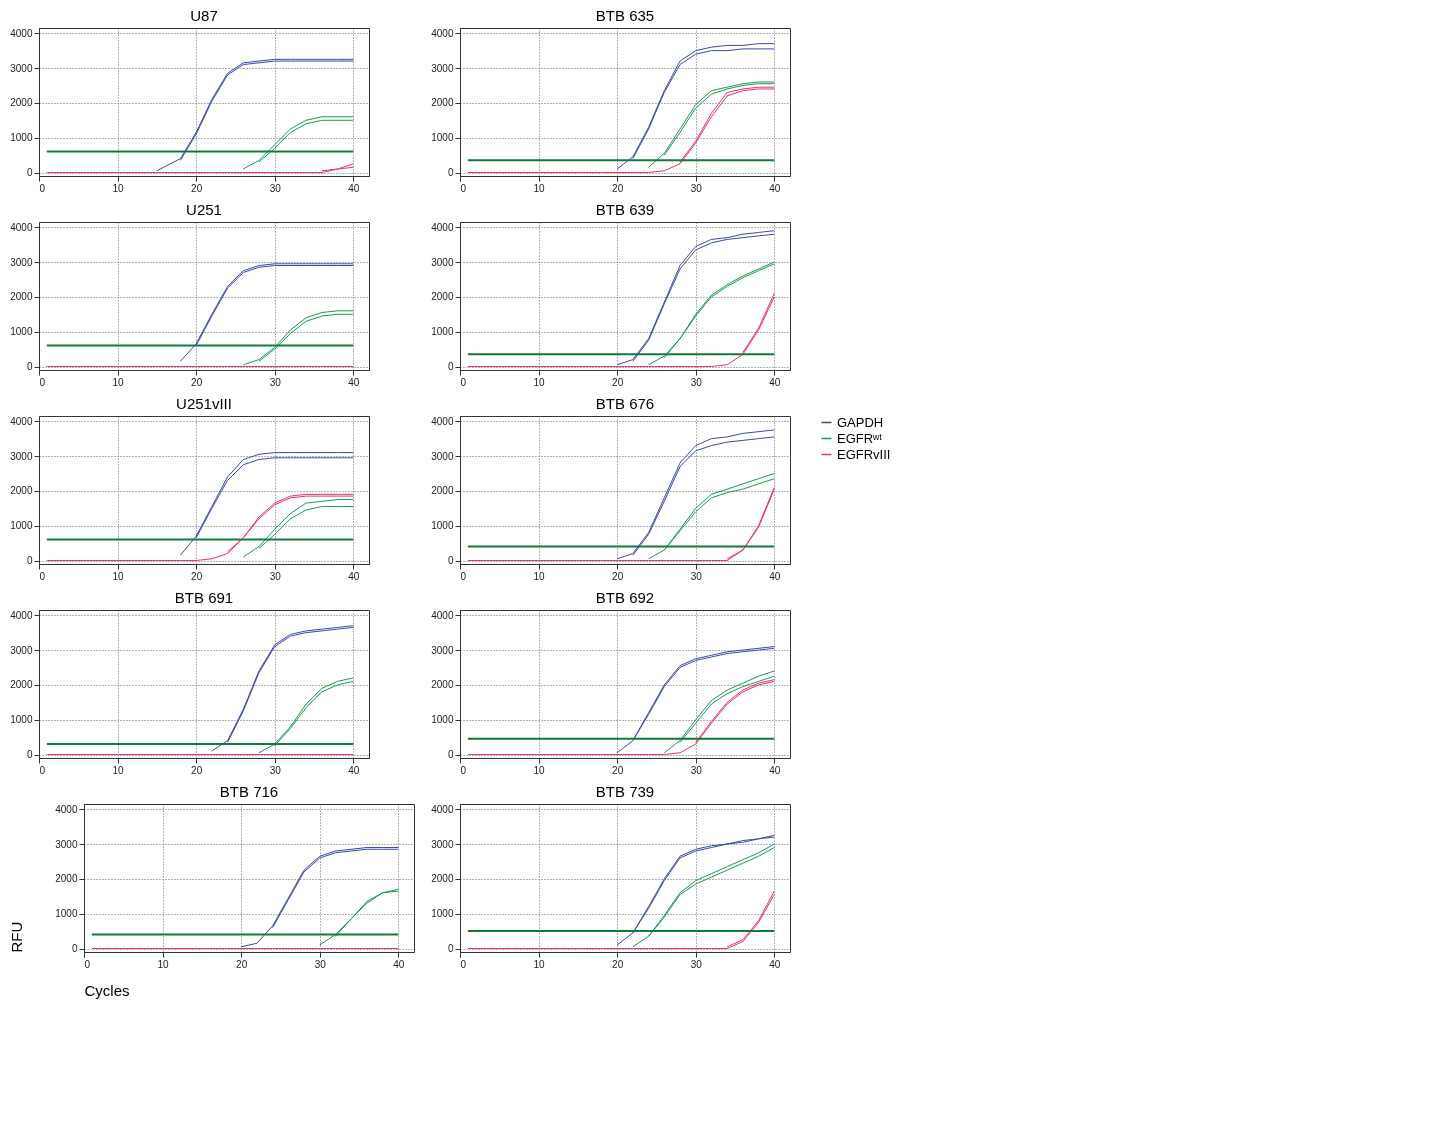 Image resolution: width=1437 pixels, height=1135 pixels. Describe the element at coordinates (204, 15) in the screenshot. I see `chart-title: U87` at that location.